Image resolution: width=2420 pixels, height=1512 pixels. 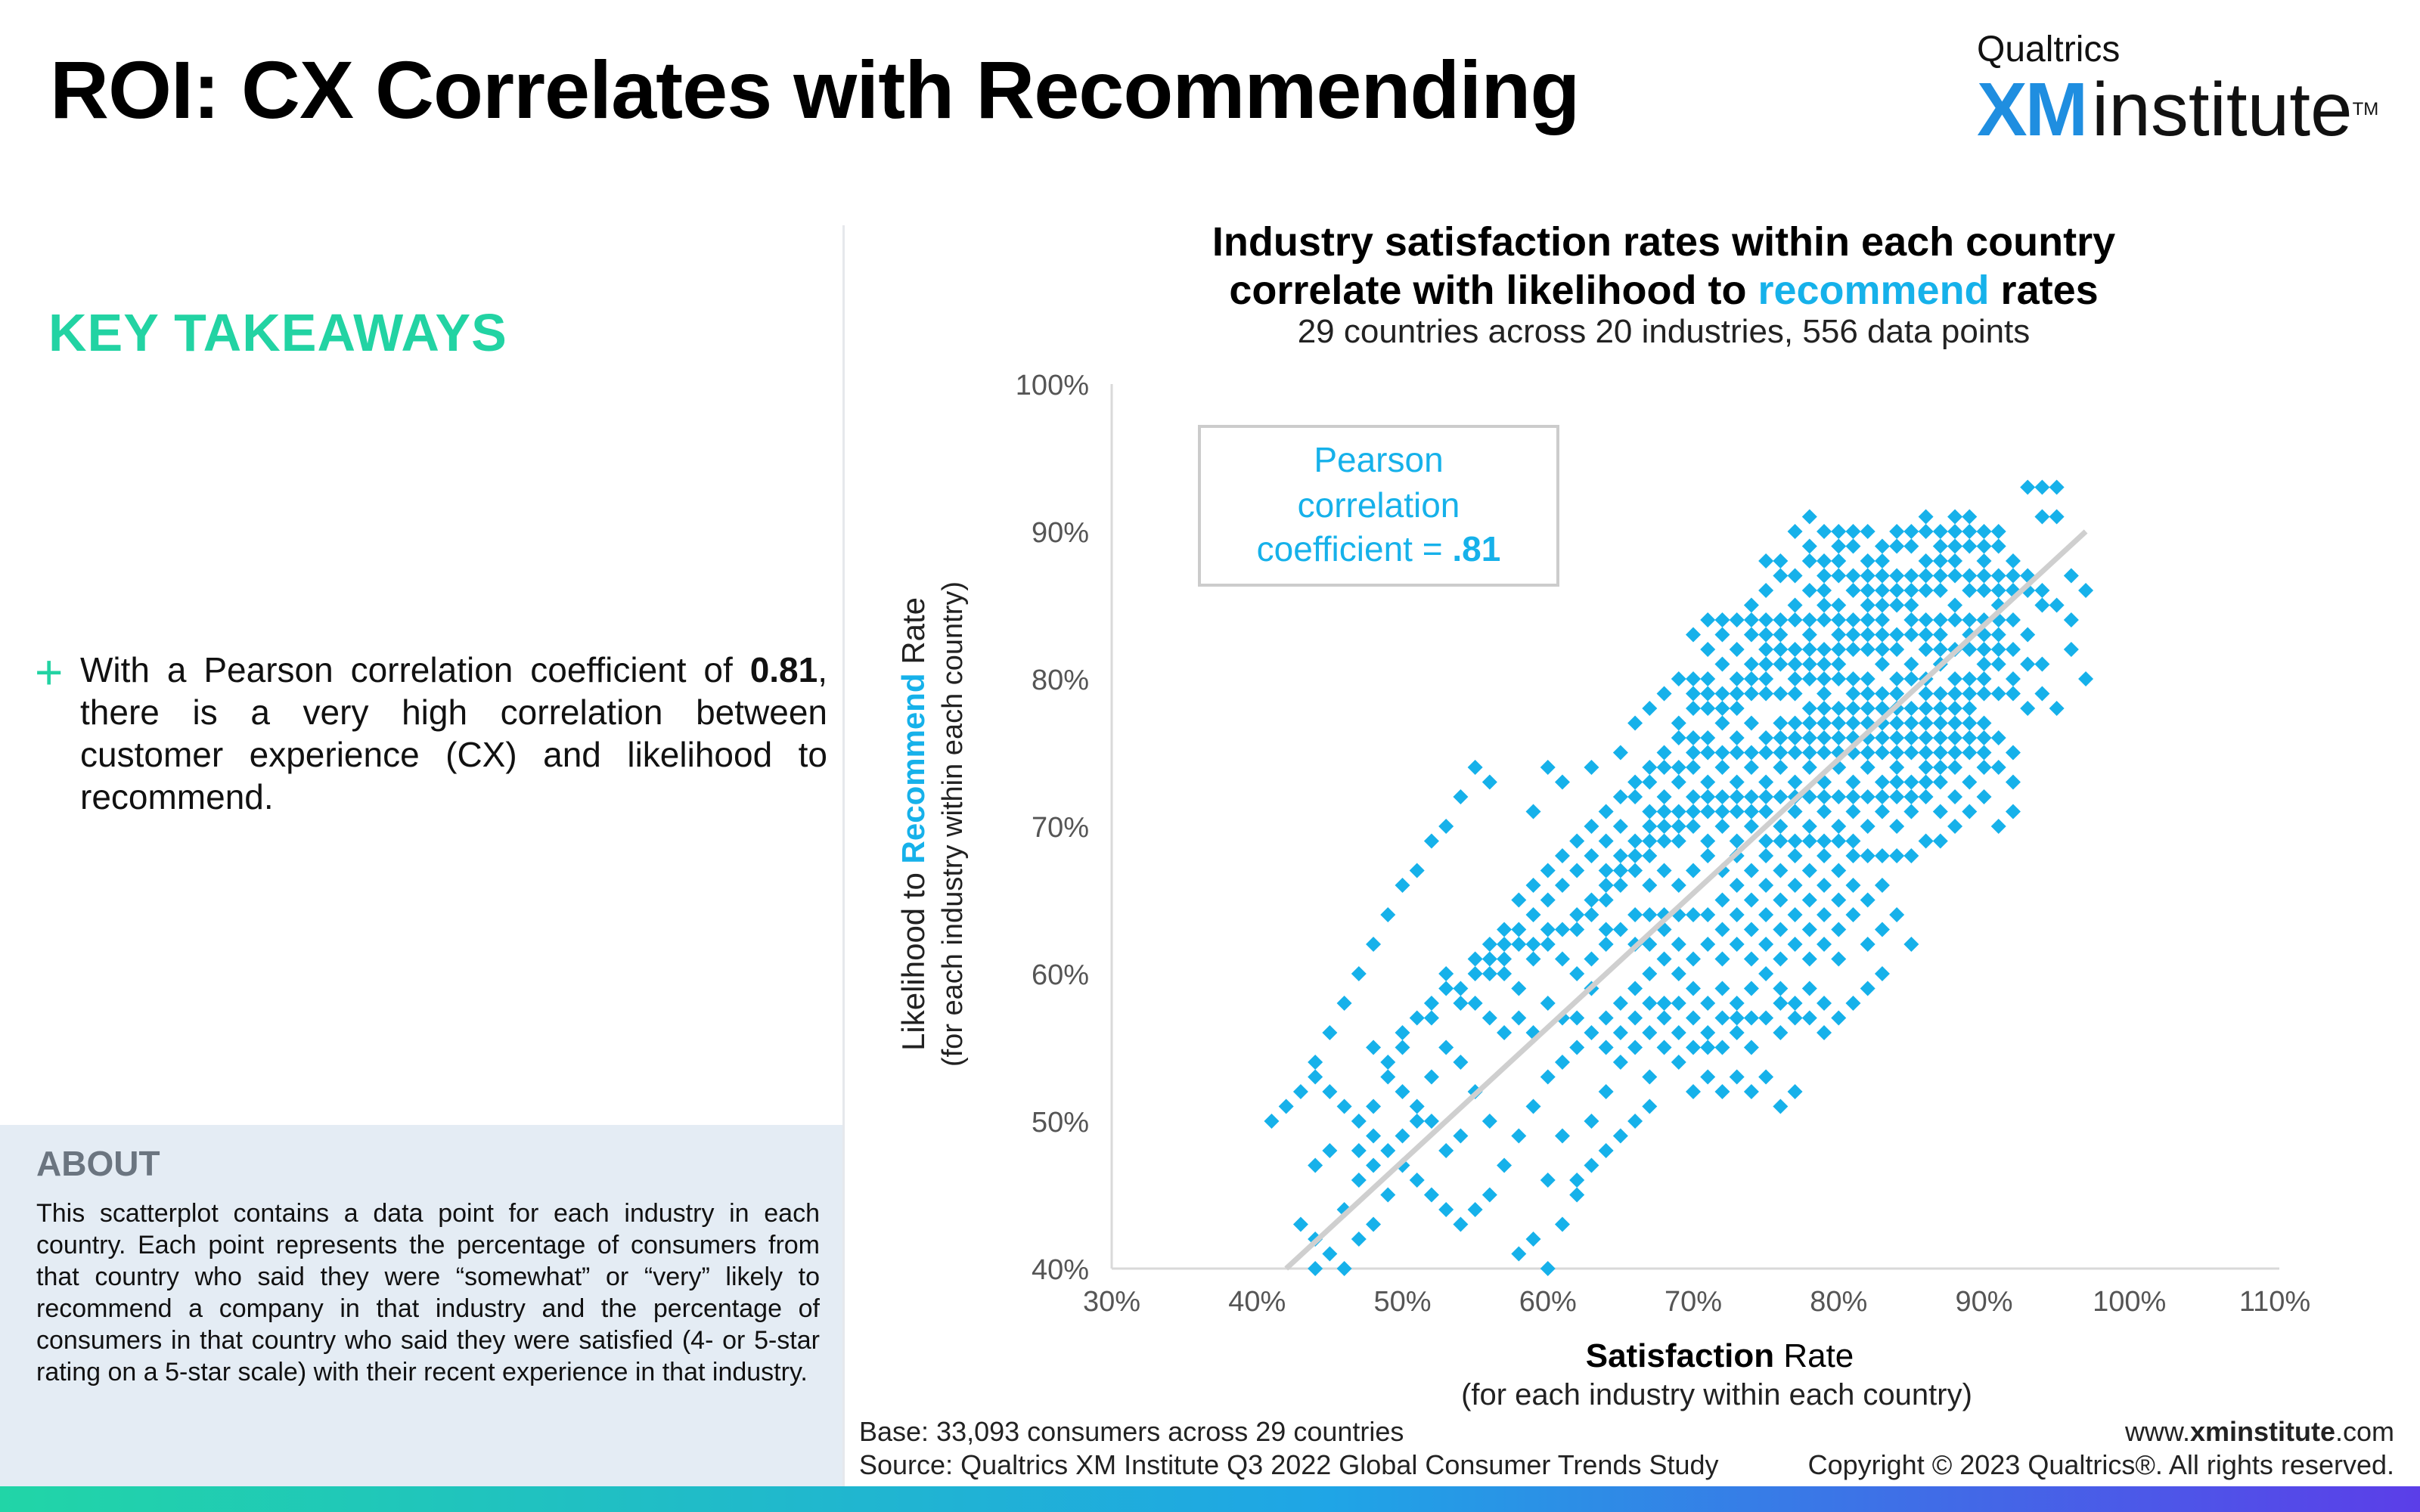 I want to click on xm-institute-logo: Qualtrics XMinstituteTM, so click(x=2177, y=90).